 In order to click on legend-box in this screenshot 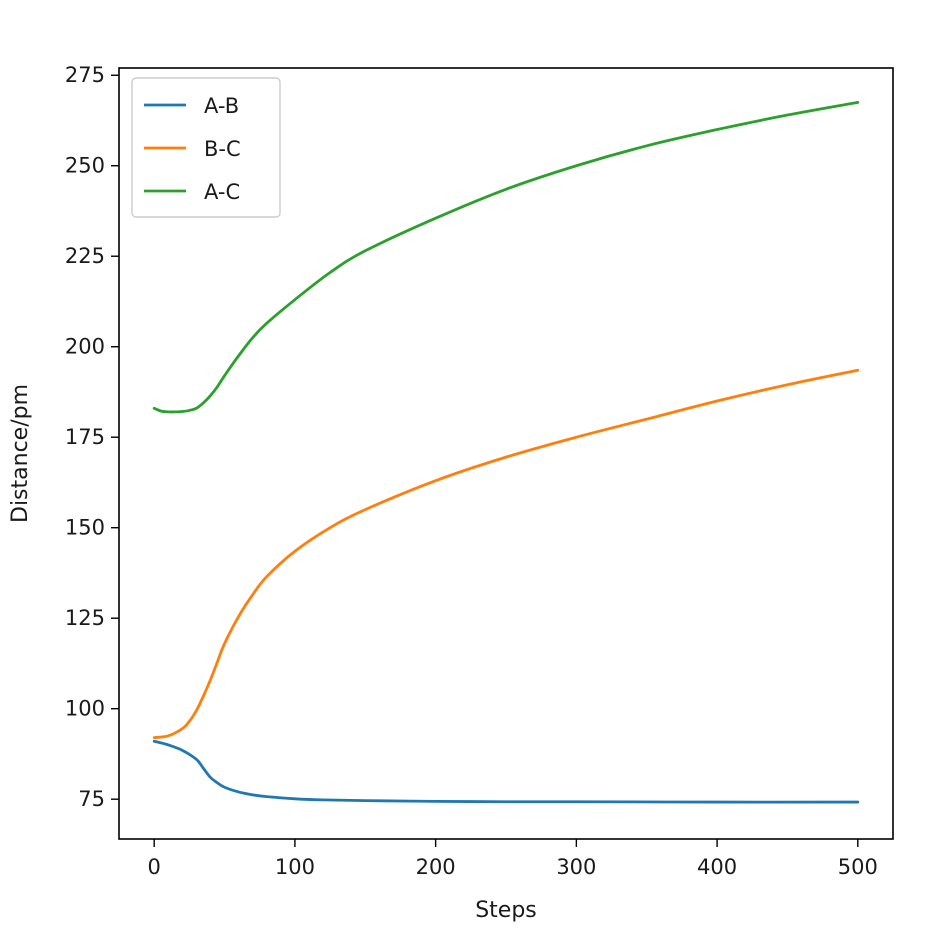, I will do `click(206, 147)`.